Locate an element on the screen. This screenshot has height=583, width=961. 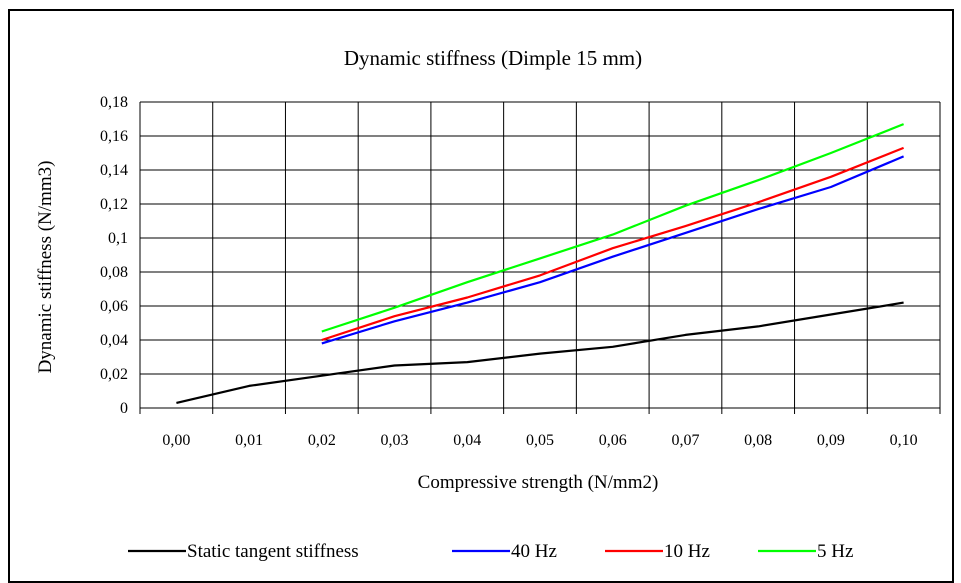
y-tick-label: 0,04 is located at coordinates (114, 340).